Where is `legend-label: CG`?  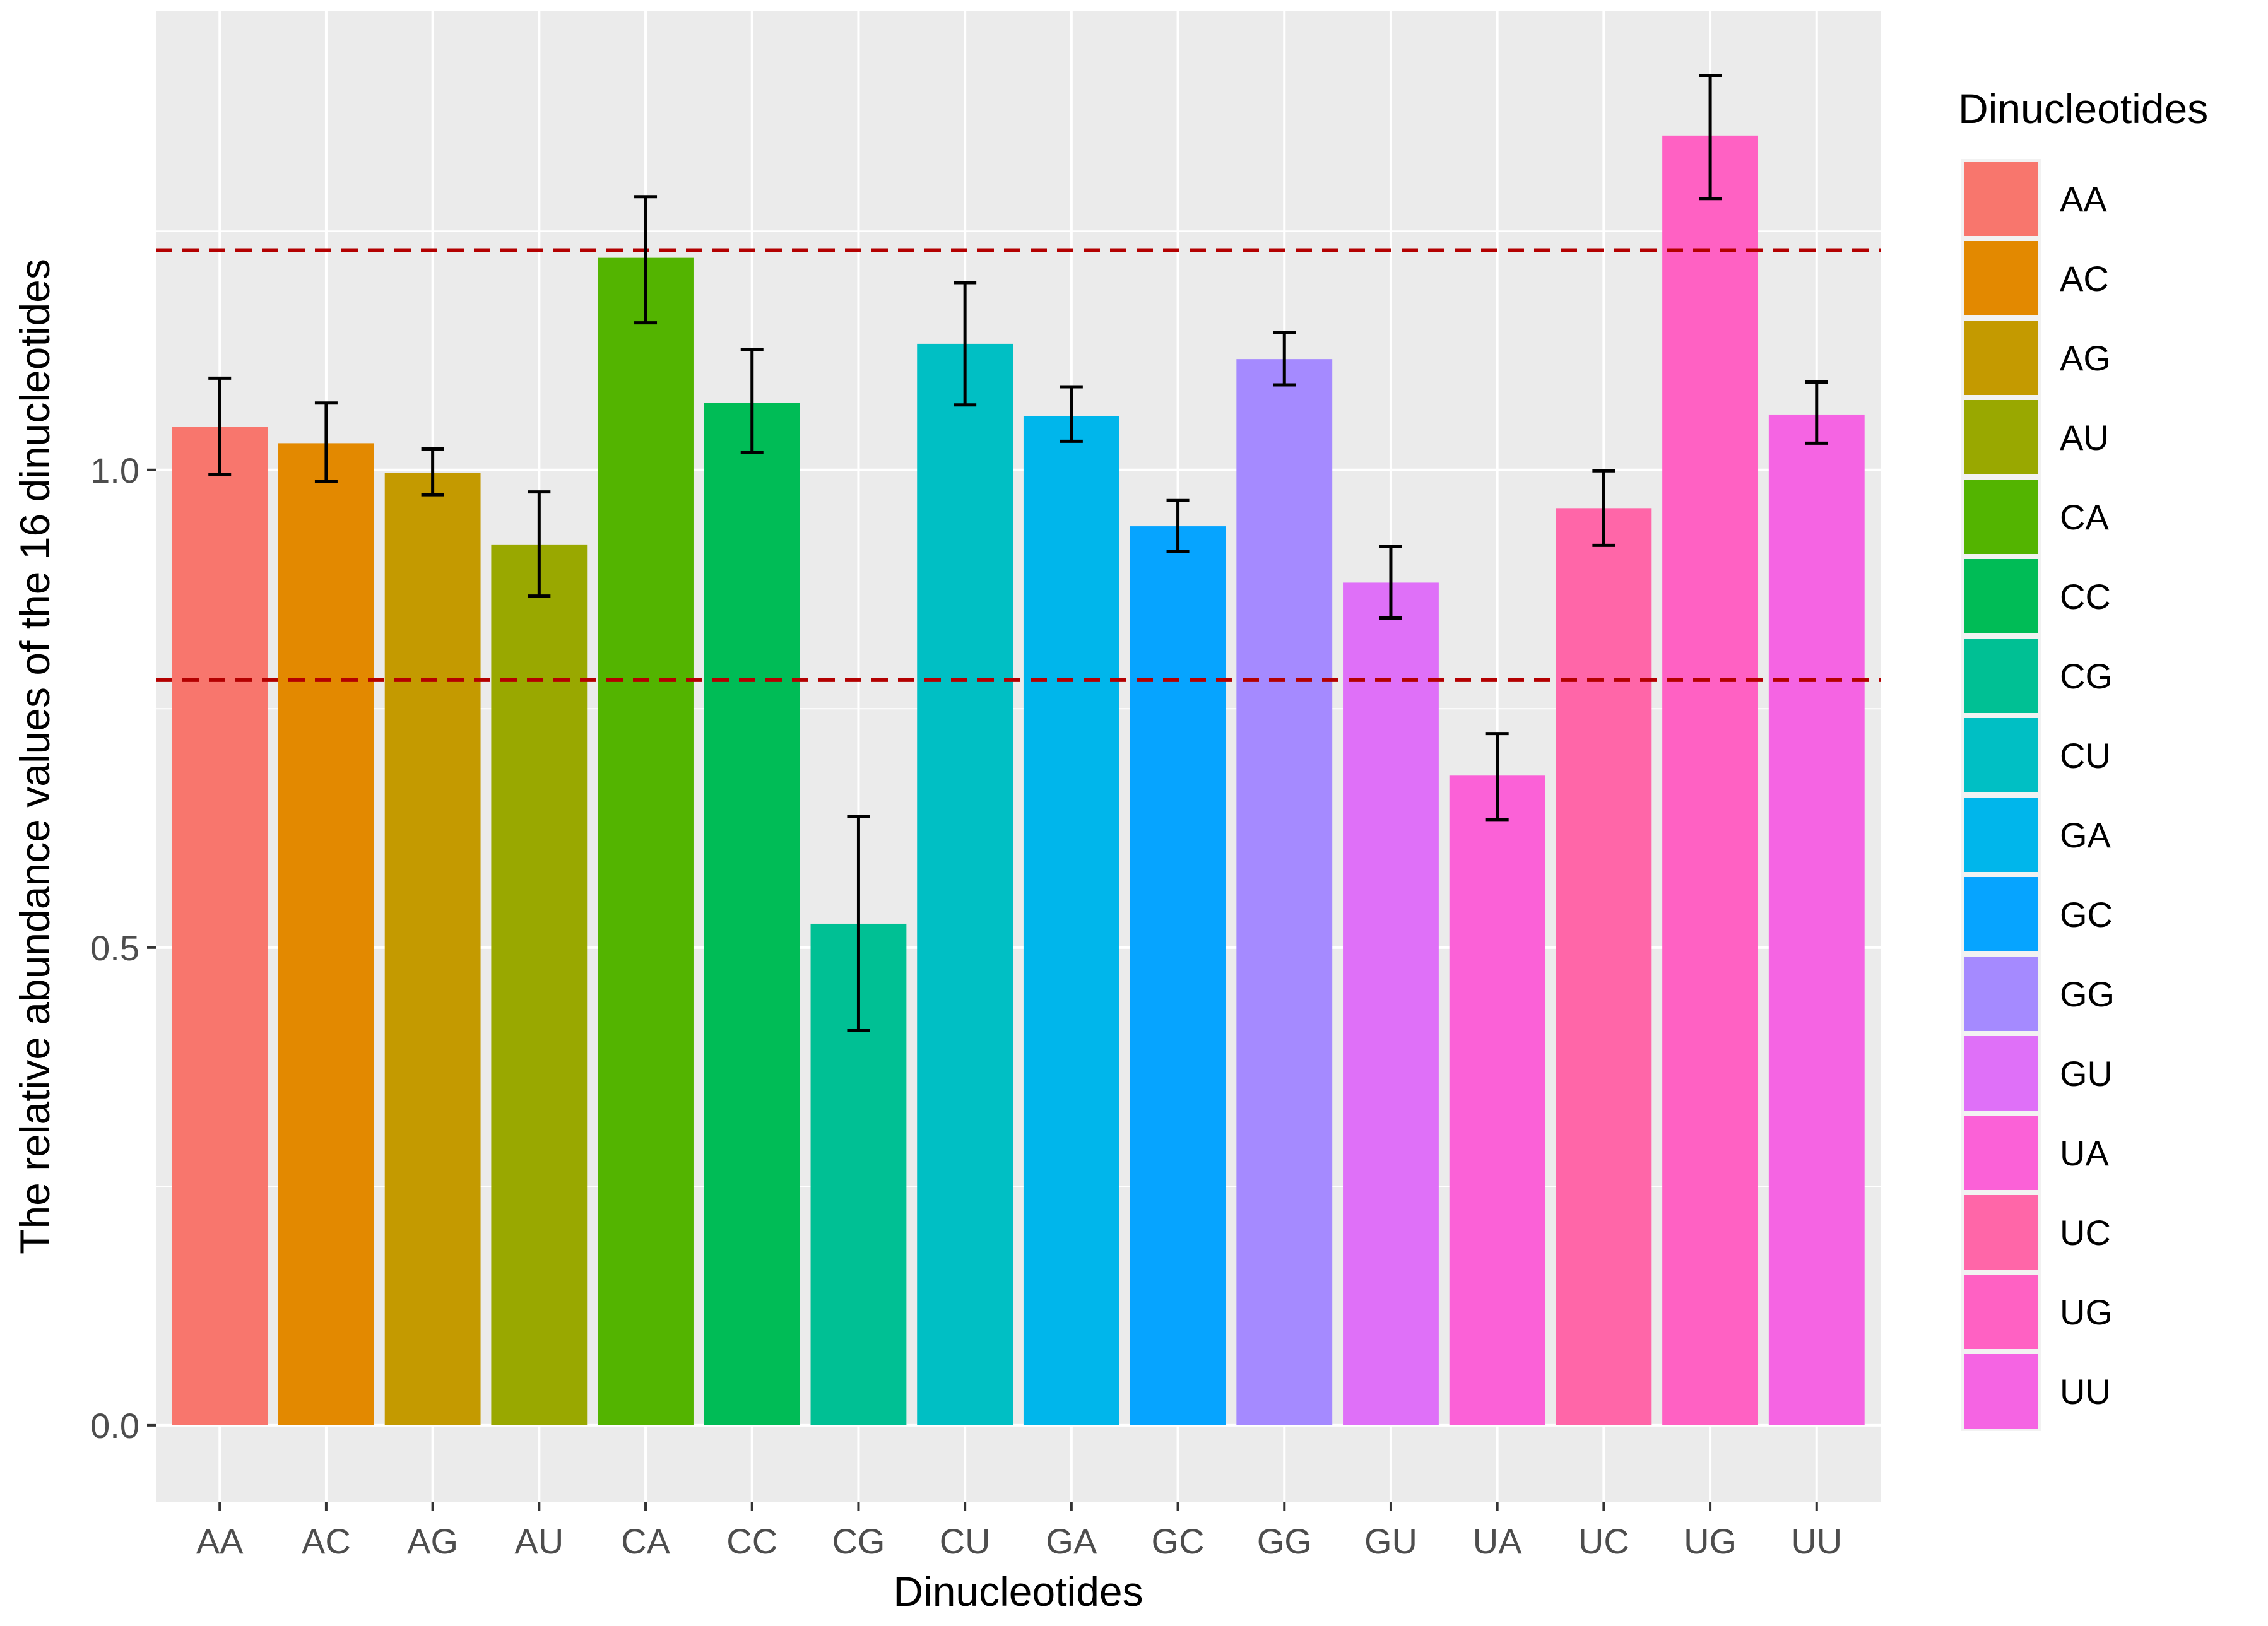 legend-label: CG is located at coordinates (2086, 676).